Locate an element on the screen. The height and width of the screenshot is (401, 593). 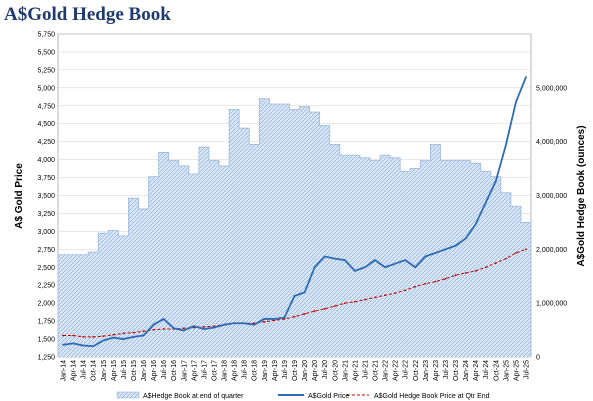
left-tick-label: 3,000 is located at coordinates (46, 232).